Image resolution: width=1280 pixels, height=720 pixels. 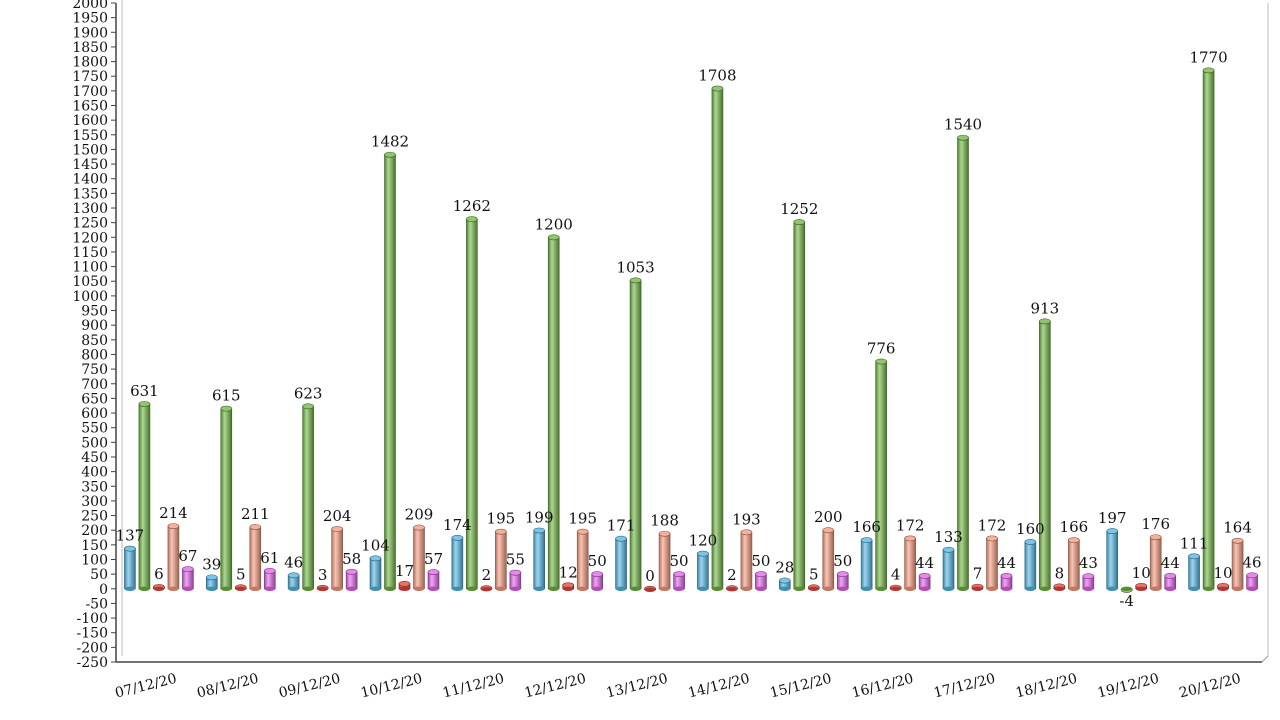 What do you see at coordinates (963, 125) in the screenshot?
I see `data-label: 1540` at bounding box center [963, 125].